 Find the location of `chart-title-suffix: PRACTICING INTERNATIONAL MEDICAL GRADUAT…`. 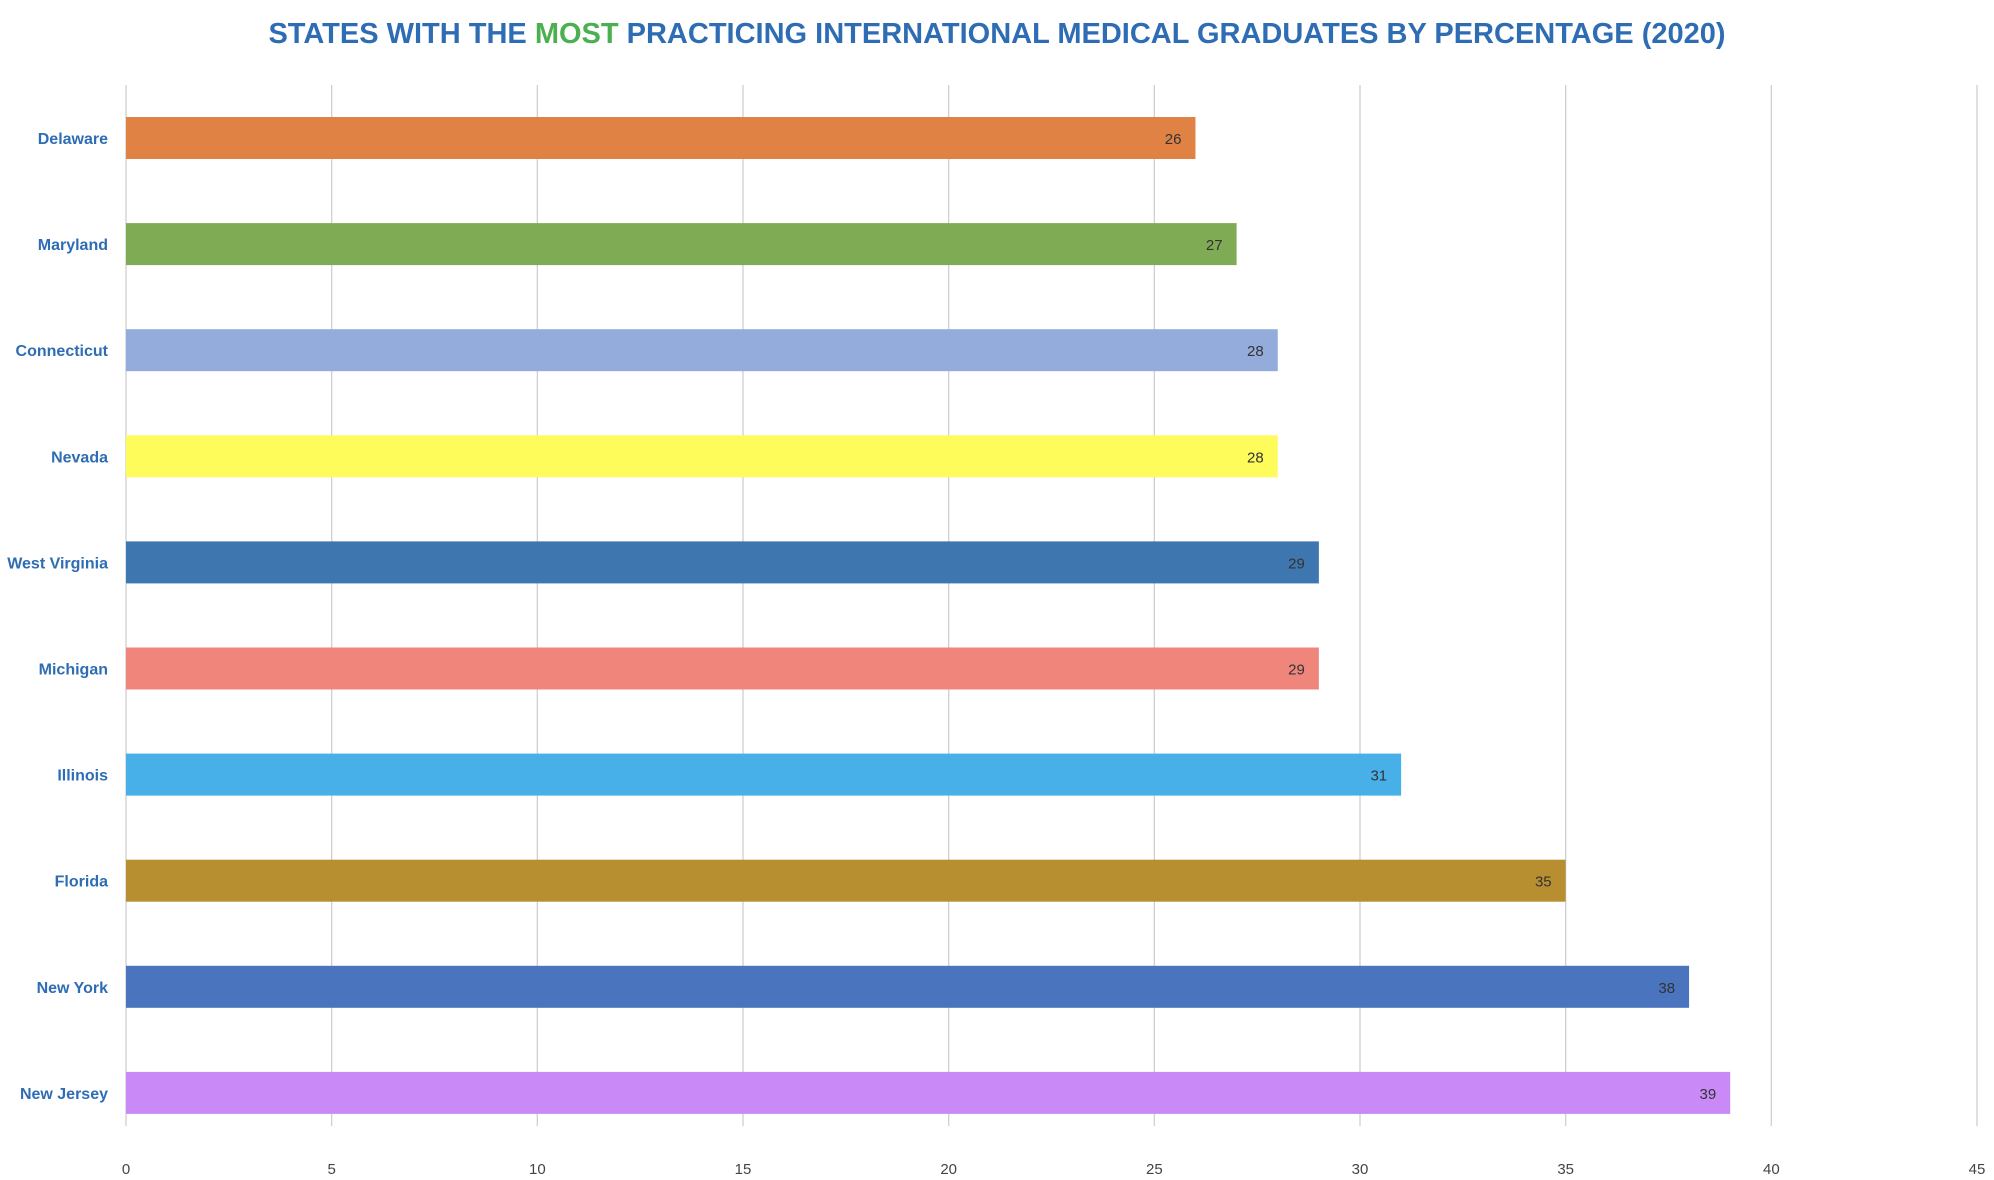

chart-title-suffix: PRACTICING INTERNATIONAL MEDICAL GRADUAT… is located at coordinates (1172, 34).